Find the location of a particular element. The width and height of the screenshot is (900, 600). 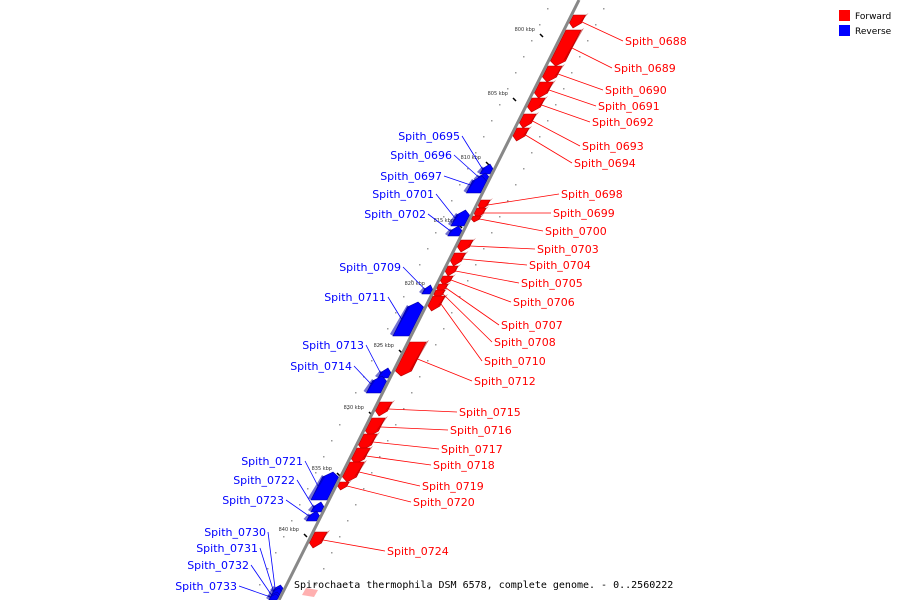

gene-label-spith_0698: Spith_0698 is located at coordinates (592, 194).